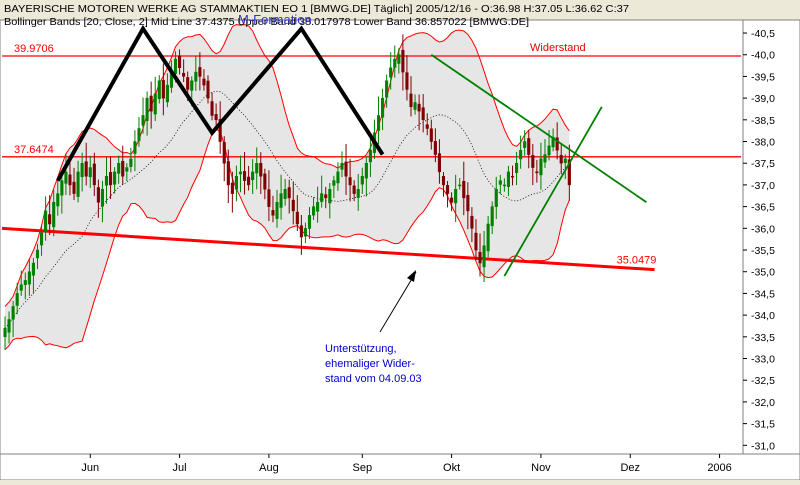 This screenshot has height=485, width=800. What do you see at coordinates (763, 121) in the screenshot?
I see `y-tick-label: -38,5` at bounding box center [763, 121].